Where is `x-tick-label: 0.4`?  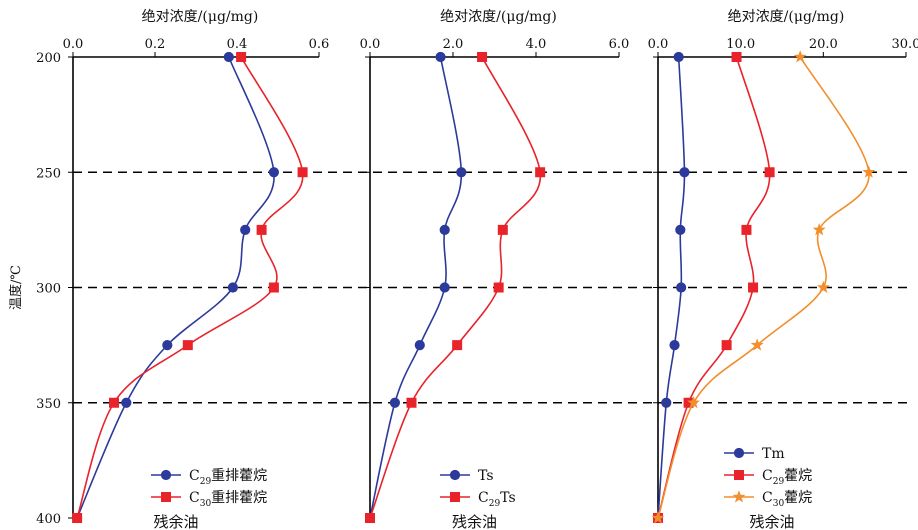 x-tick-label: 0.4 is located at coordinates (237, 44).